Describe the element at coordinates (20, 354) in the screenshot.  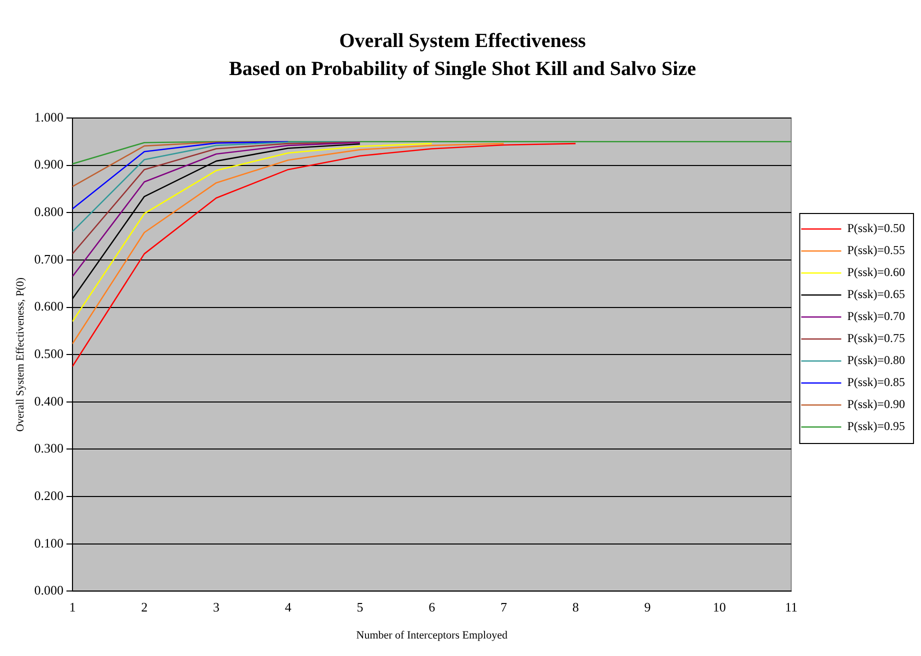
I see `y-axis-title: Overall System Effectiveness, P(0)` at that location.